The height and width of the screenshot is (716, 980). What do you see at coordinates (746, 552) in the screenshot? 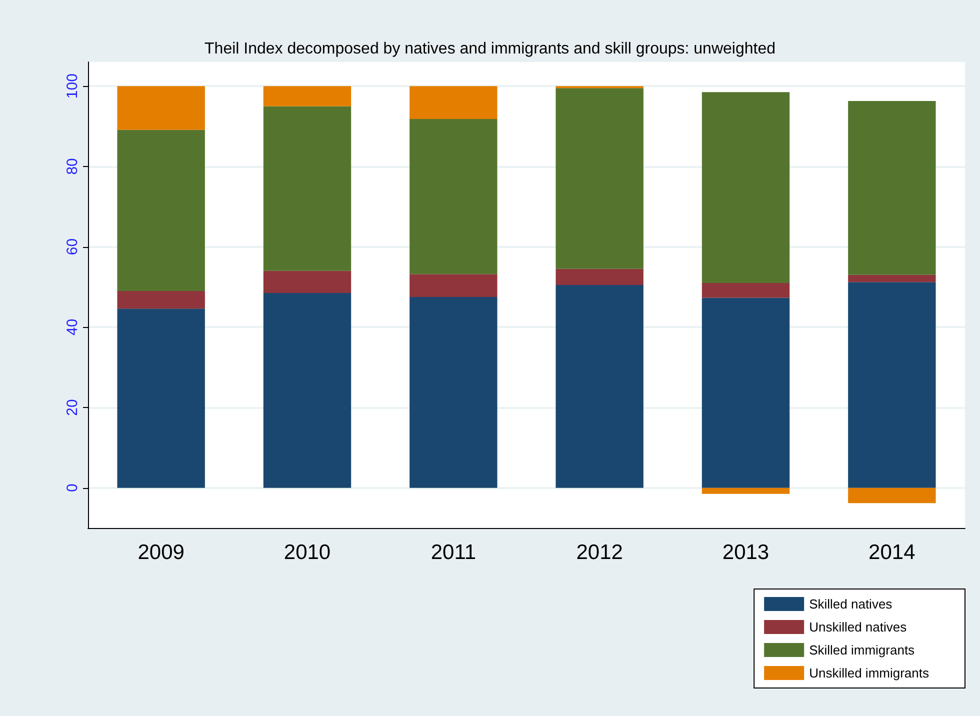
I see `x-tick-label: 2013` at bounding box center [746, 552].